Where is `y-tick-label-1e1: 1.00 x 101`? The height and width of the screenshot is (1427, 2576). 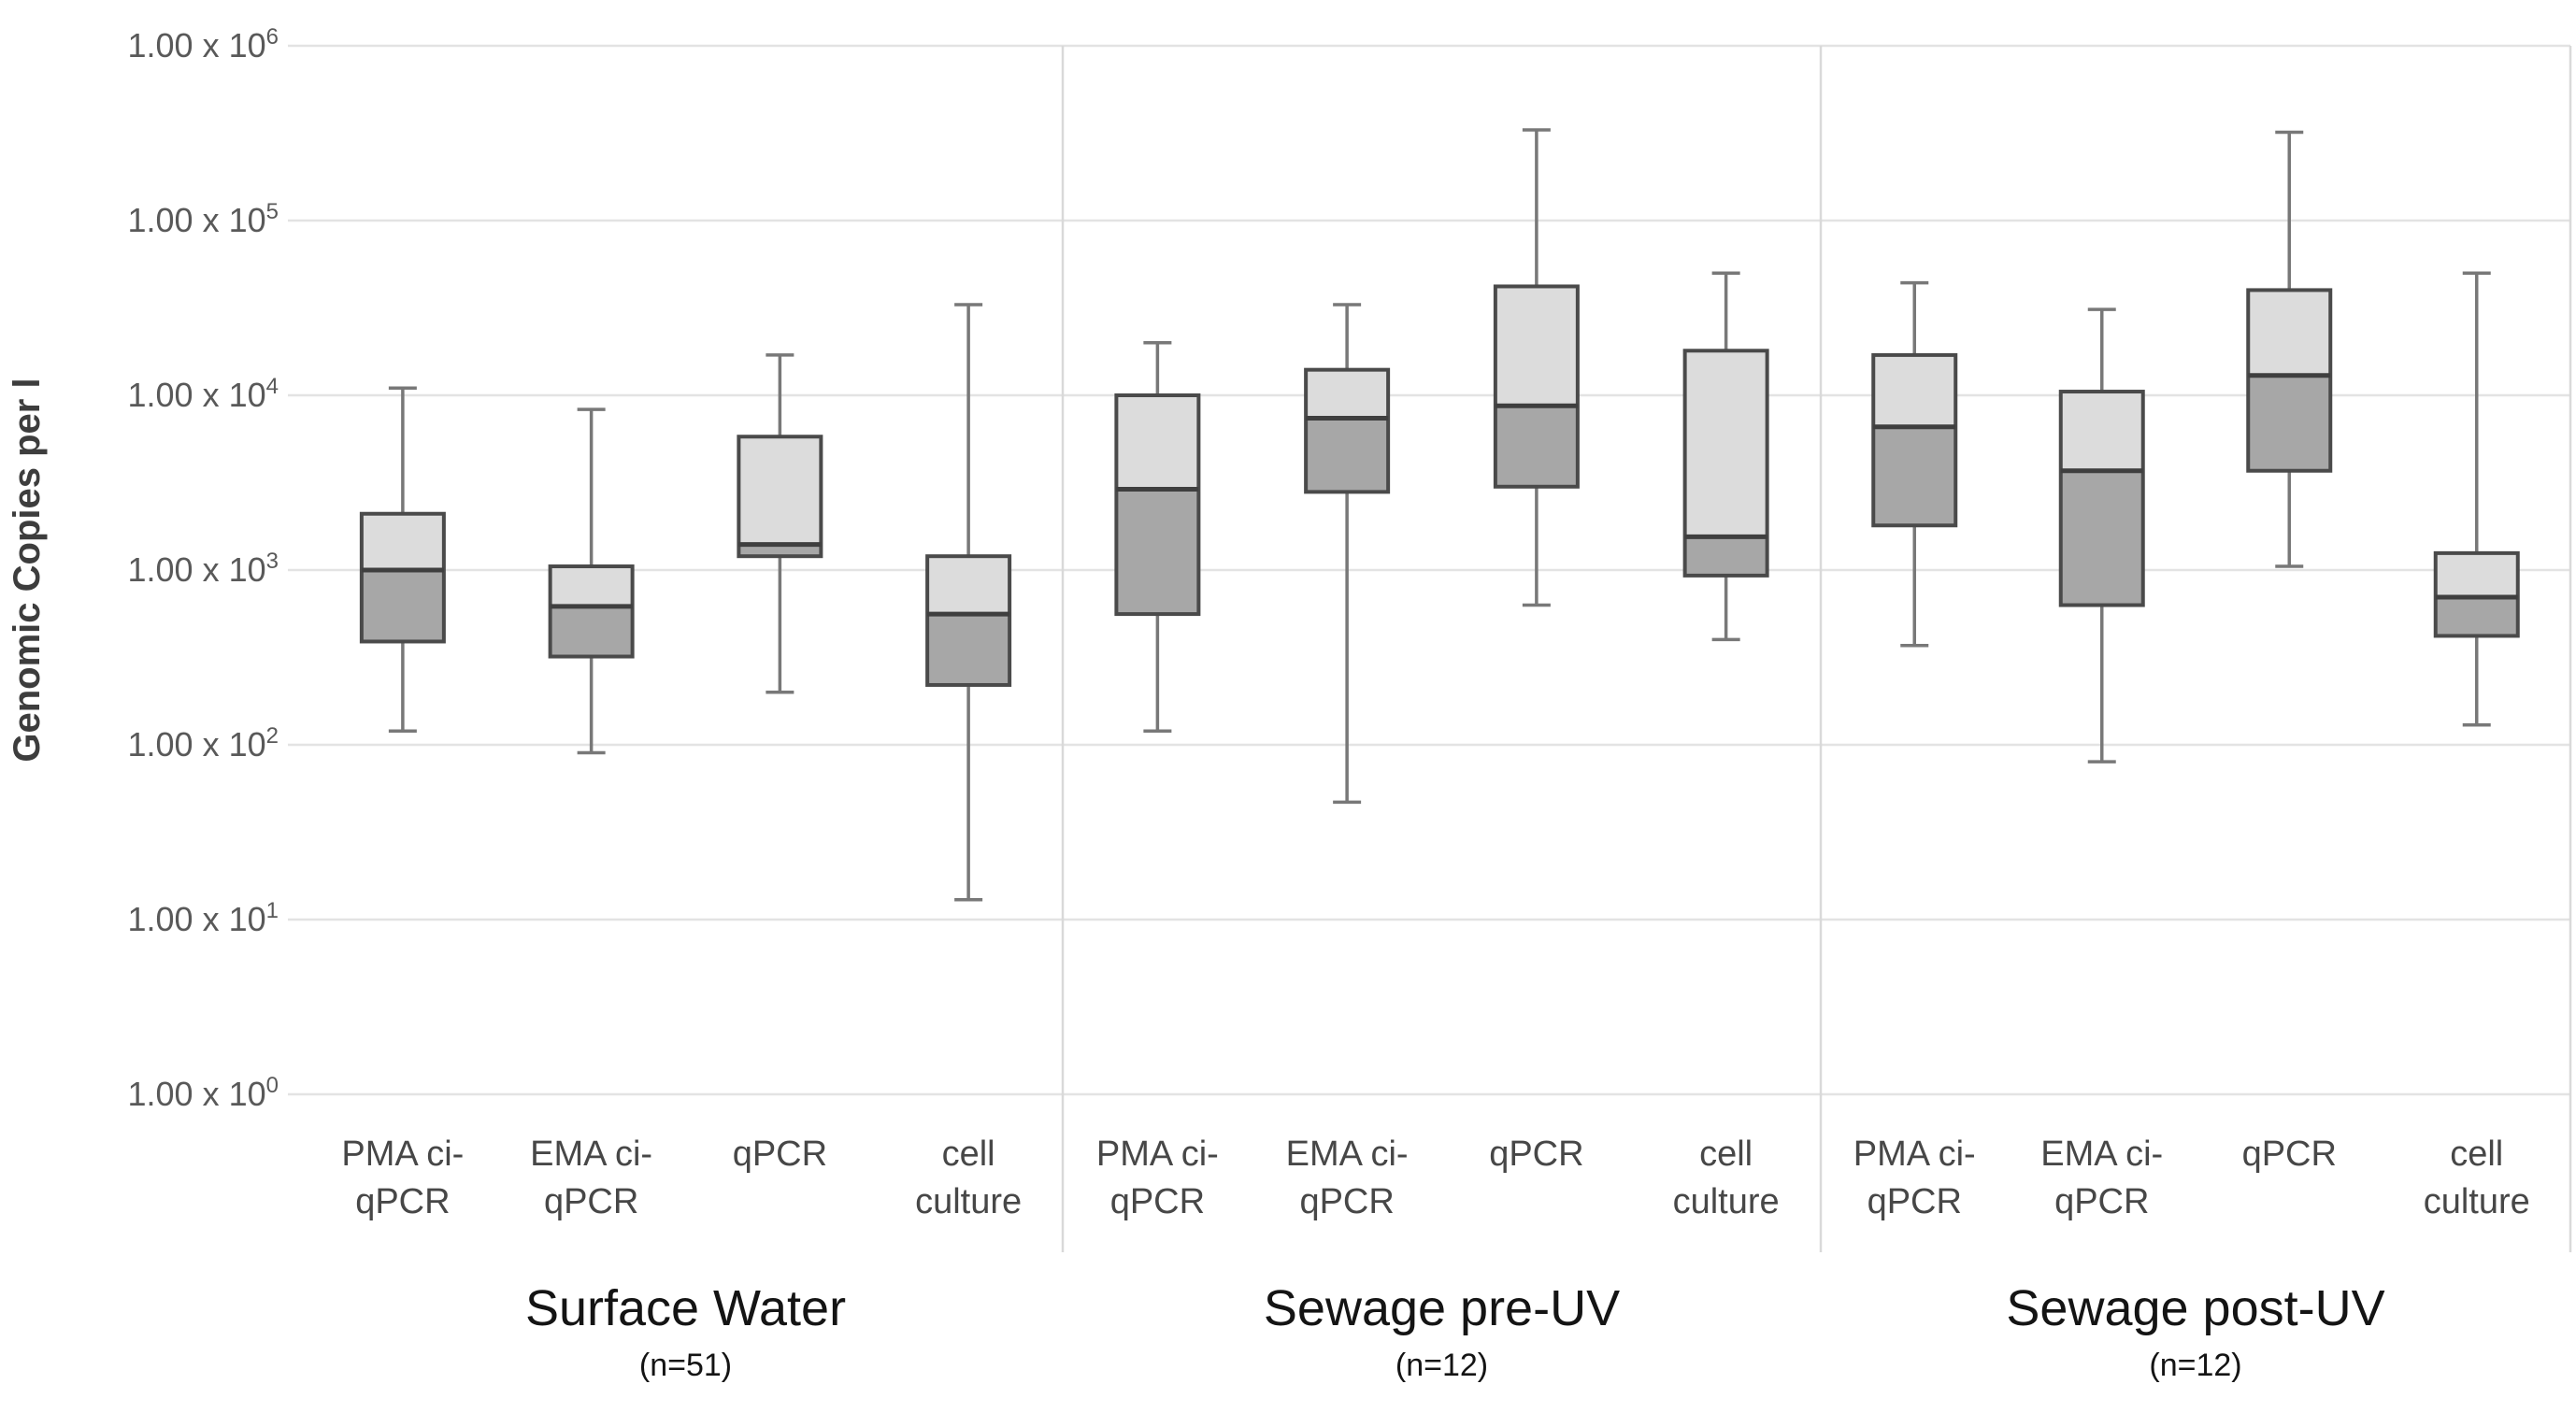
y-tick-label-1e1: 1.00 x 101 is located at coordinates (203, 918).